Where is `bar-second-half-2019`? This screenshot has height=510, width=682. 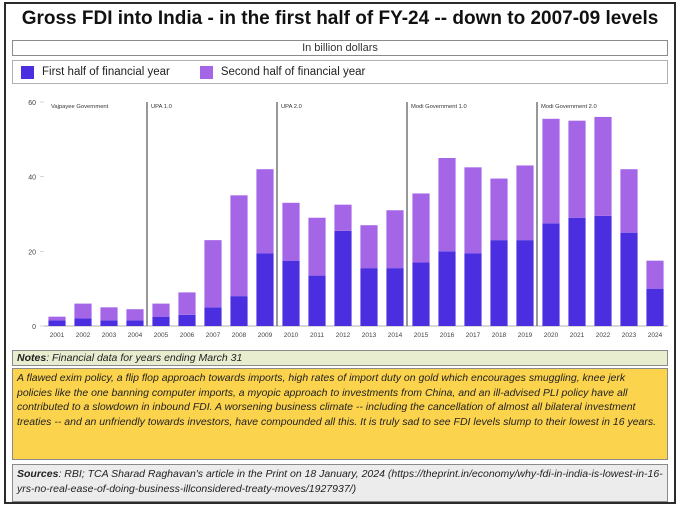
bar-second-half-2019 is located at coordinates (525, 203).